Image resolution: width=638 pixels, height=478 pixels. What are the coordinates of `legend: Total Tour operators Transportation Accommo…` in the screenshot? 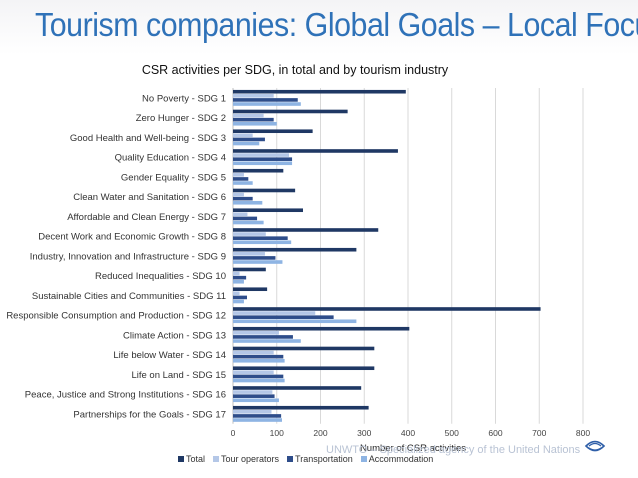 It's located at (305, 459).